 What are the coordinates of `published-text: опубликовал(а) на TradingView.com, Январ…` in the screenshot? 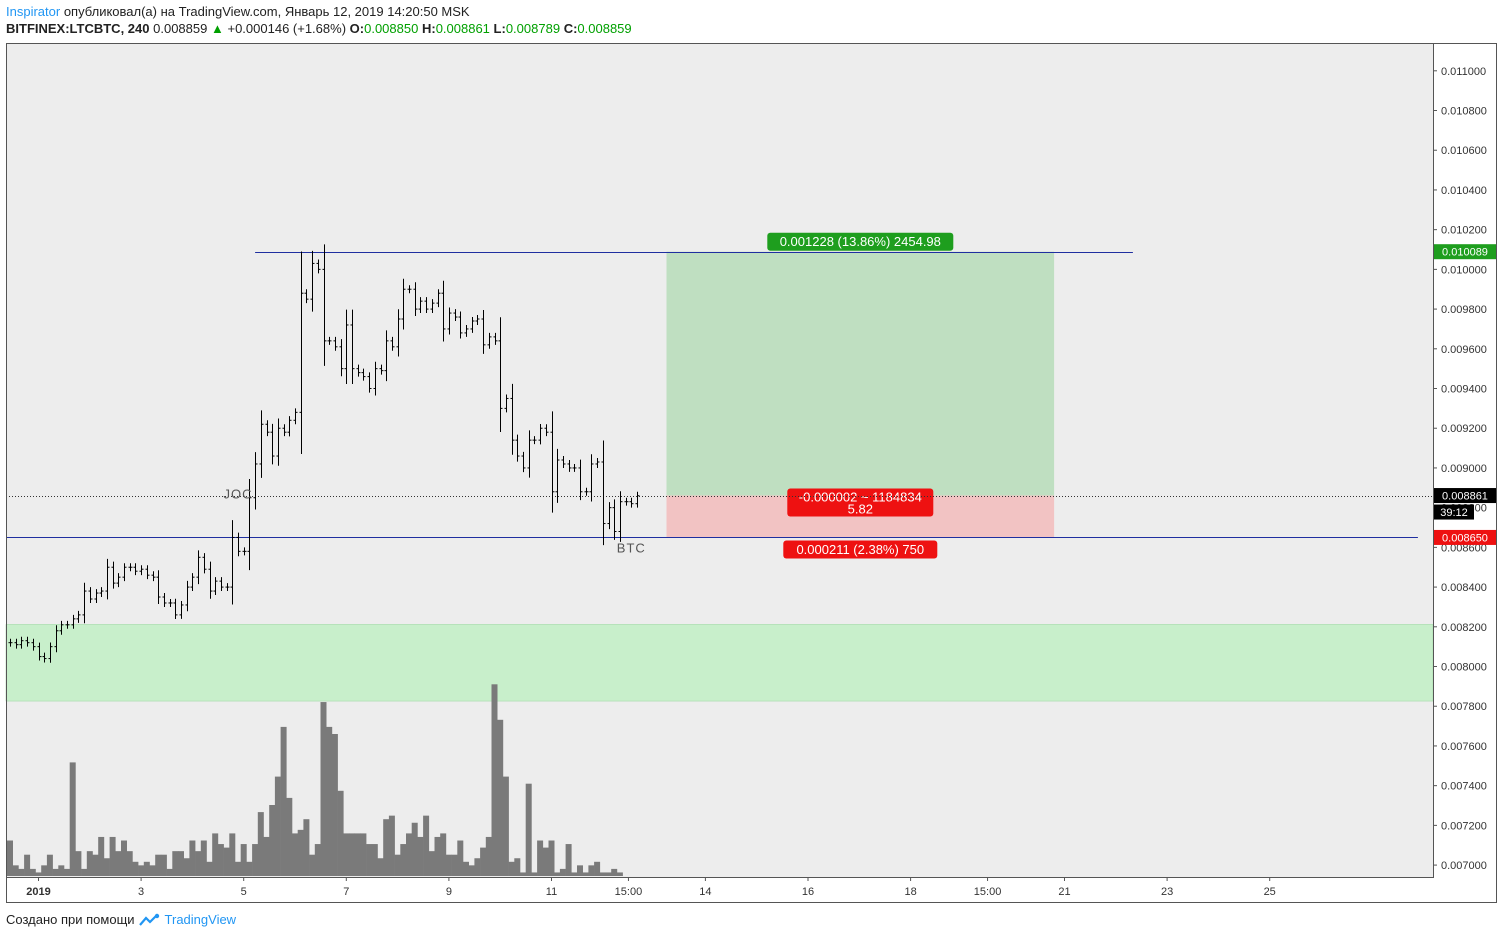 It's located at (266, 11).